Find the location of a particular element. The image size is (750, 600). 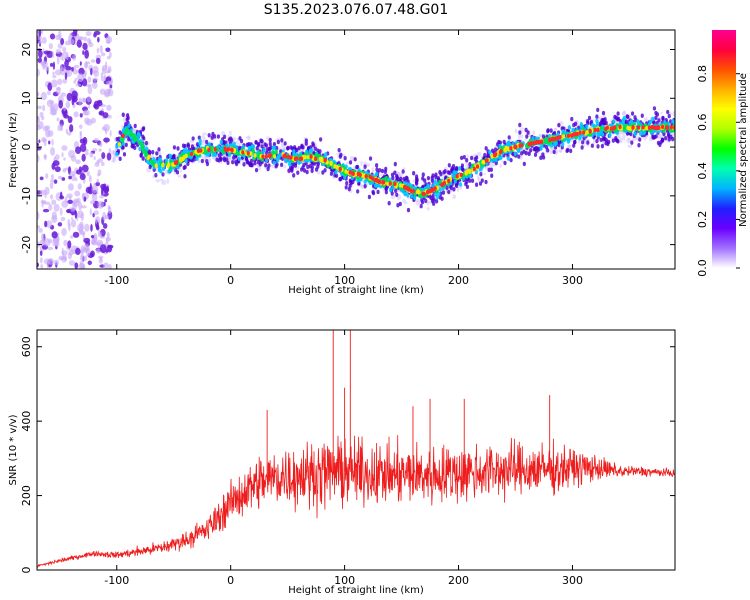

y-tick-label: -20 is located at coordinates (26, 245).